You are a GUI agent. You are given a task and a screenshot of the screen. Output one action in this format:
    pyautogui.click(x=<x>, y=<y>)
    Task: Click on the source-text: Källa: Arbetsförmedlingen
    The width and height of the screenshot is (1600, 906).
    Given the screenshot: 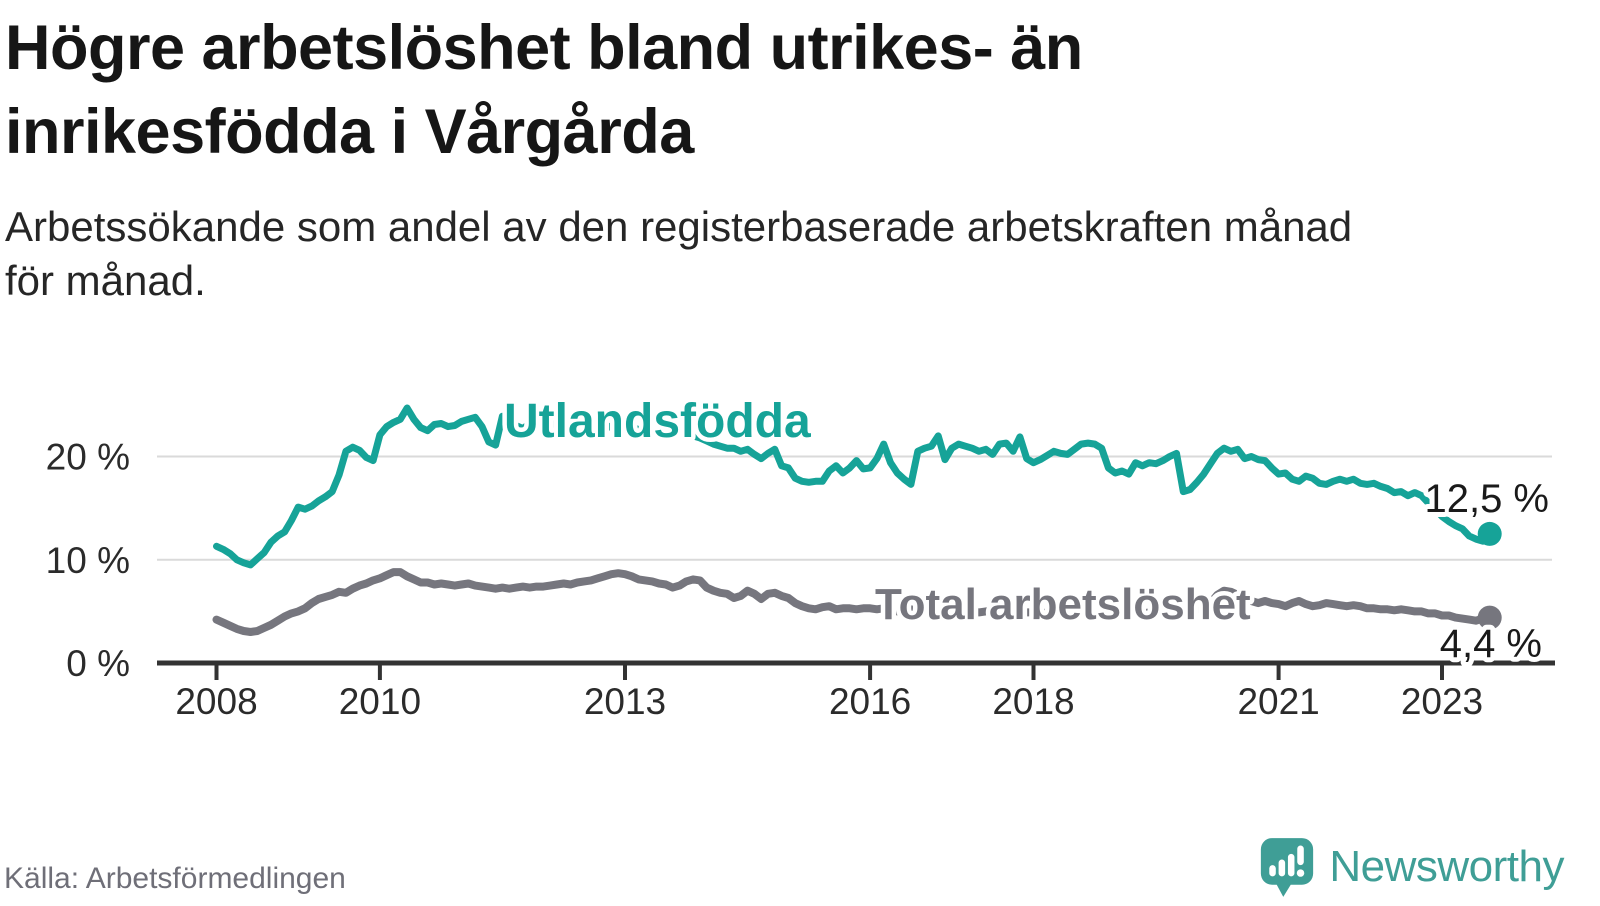 What is the action you would take?
    pyautogui.click(x=175, y=878)
    